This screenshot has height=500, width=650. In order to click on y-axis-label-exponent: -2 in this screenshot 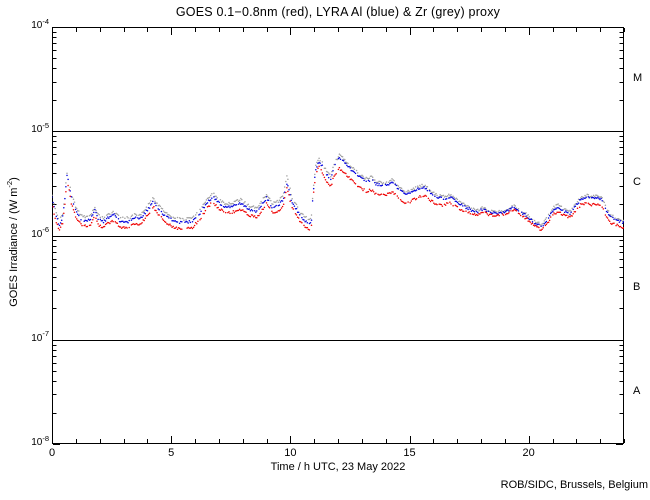, I will do `click(10, 184)`.